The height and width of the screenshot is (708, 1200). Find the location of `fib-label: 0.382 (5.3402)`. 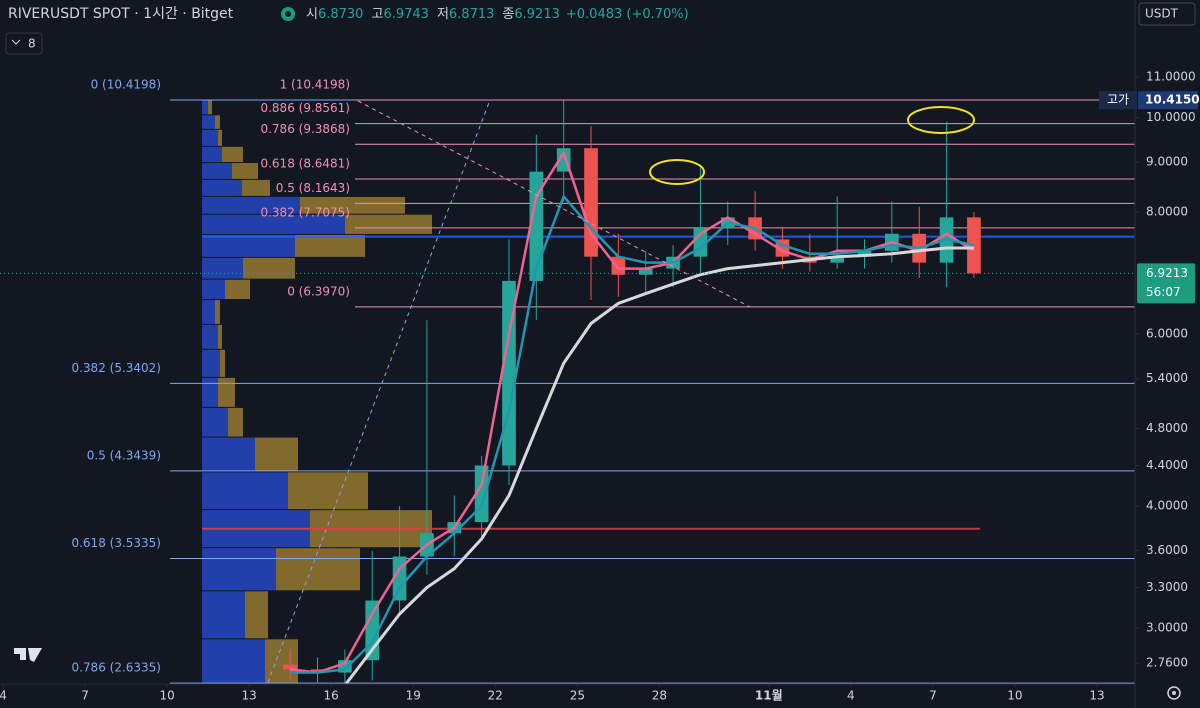

fib-label: 0.382 (5.3402) is located at coordinates (116, 368).